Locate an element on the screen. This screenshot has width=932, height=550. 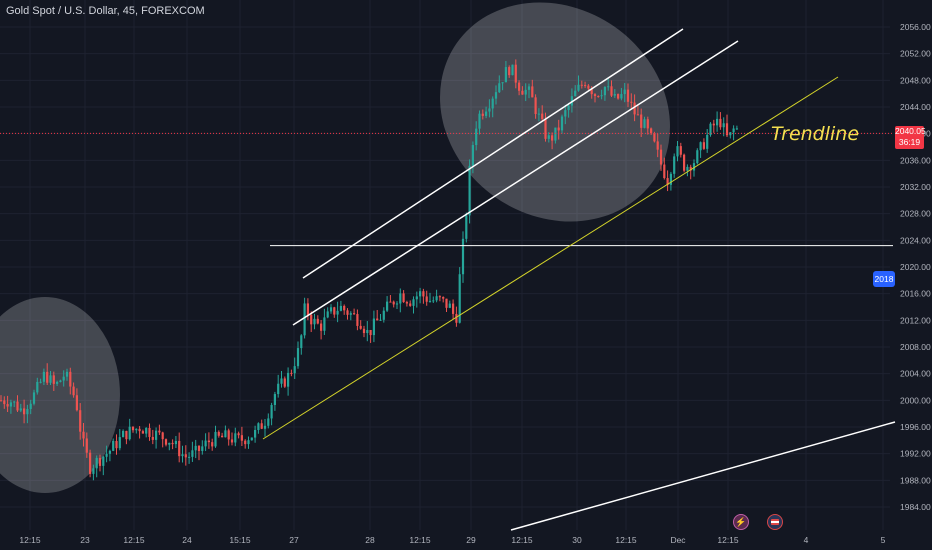
time-tick-label: 4 is located at coordinates (806, 540).